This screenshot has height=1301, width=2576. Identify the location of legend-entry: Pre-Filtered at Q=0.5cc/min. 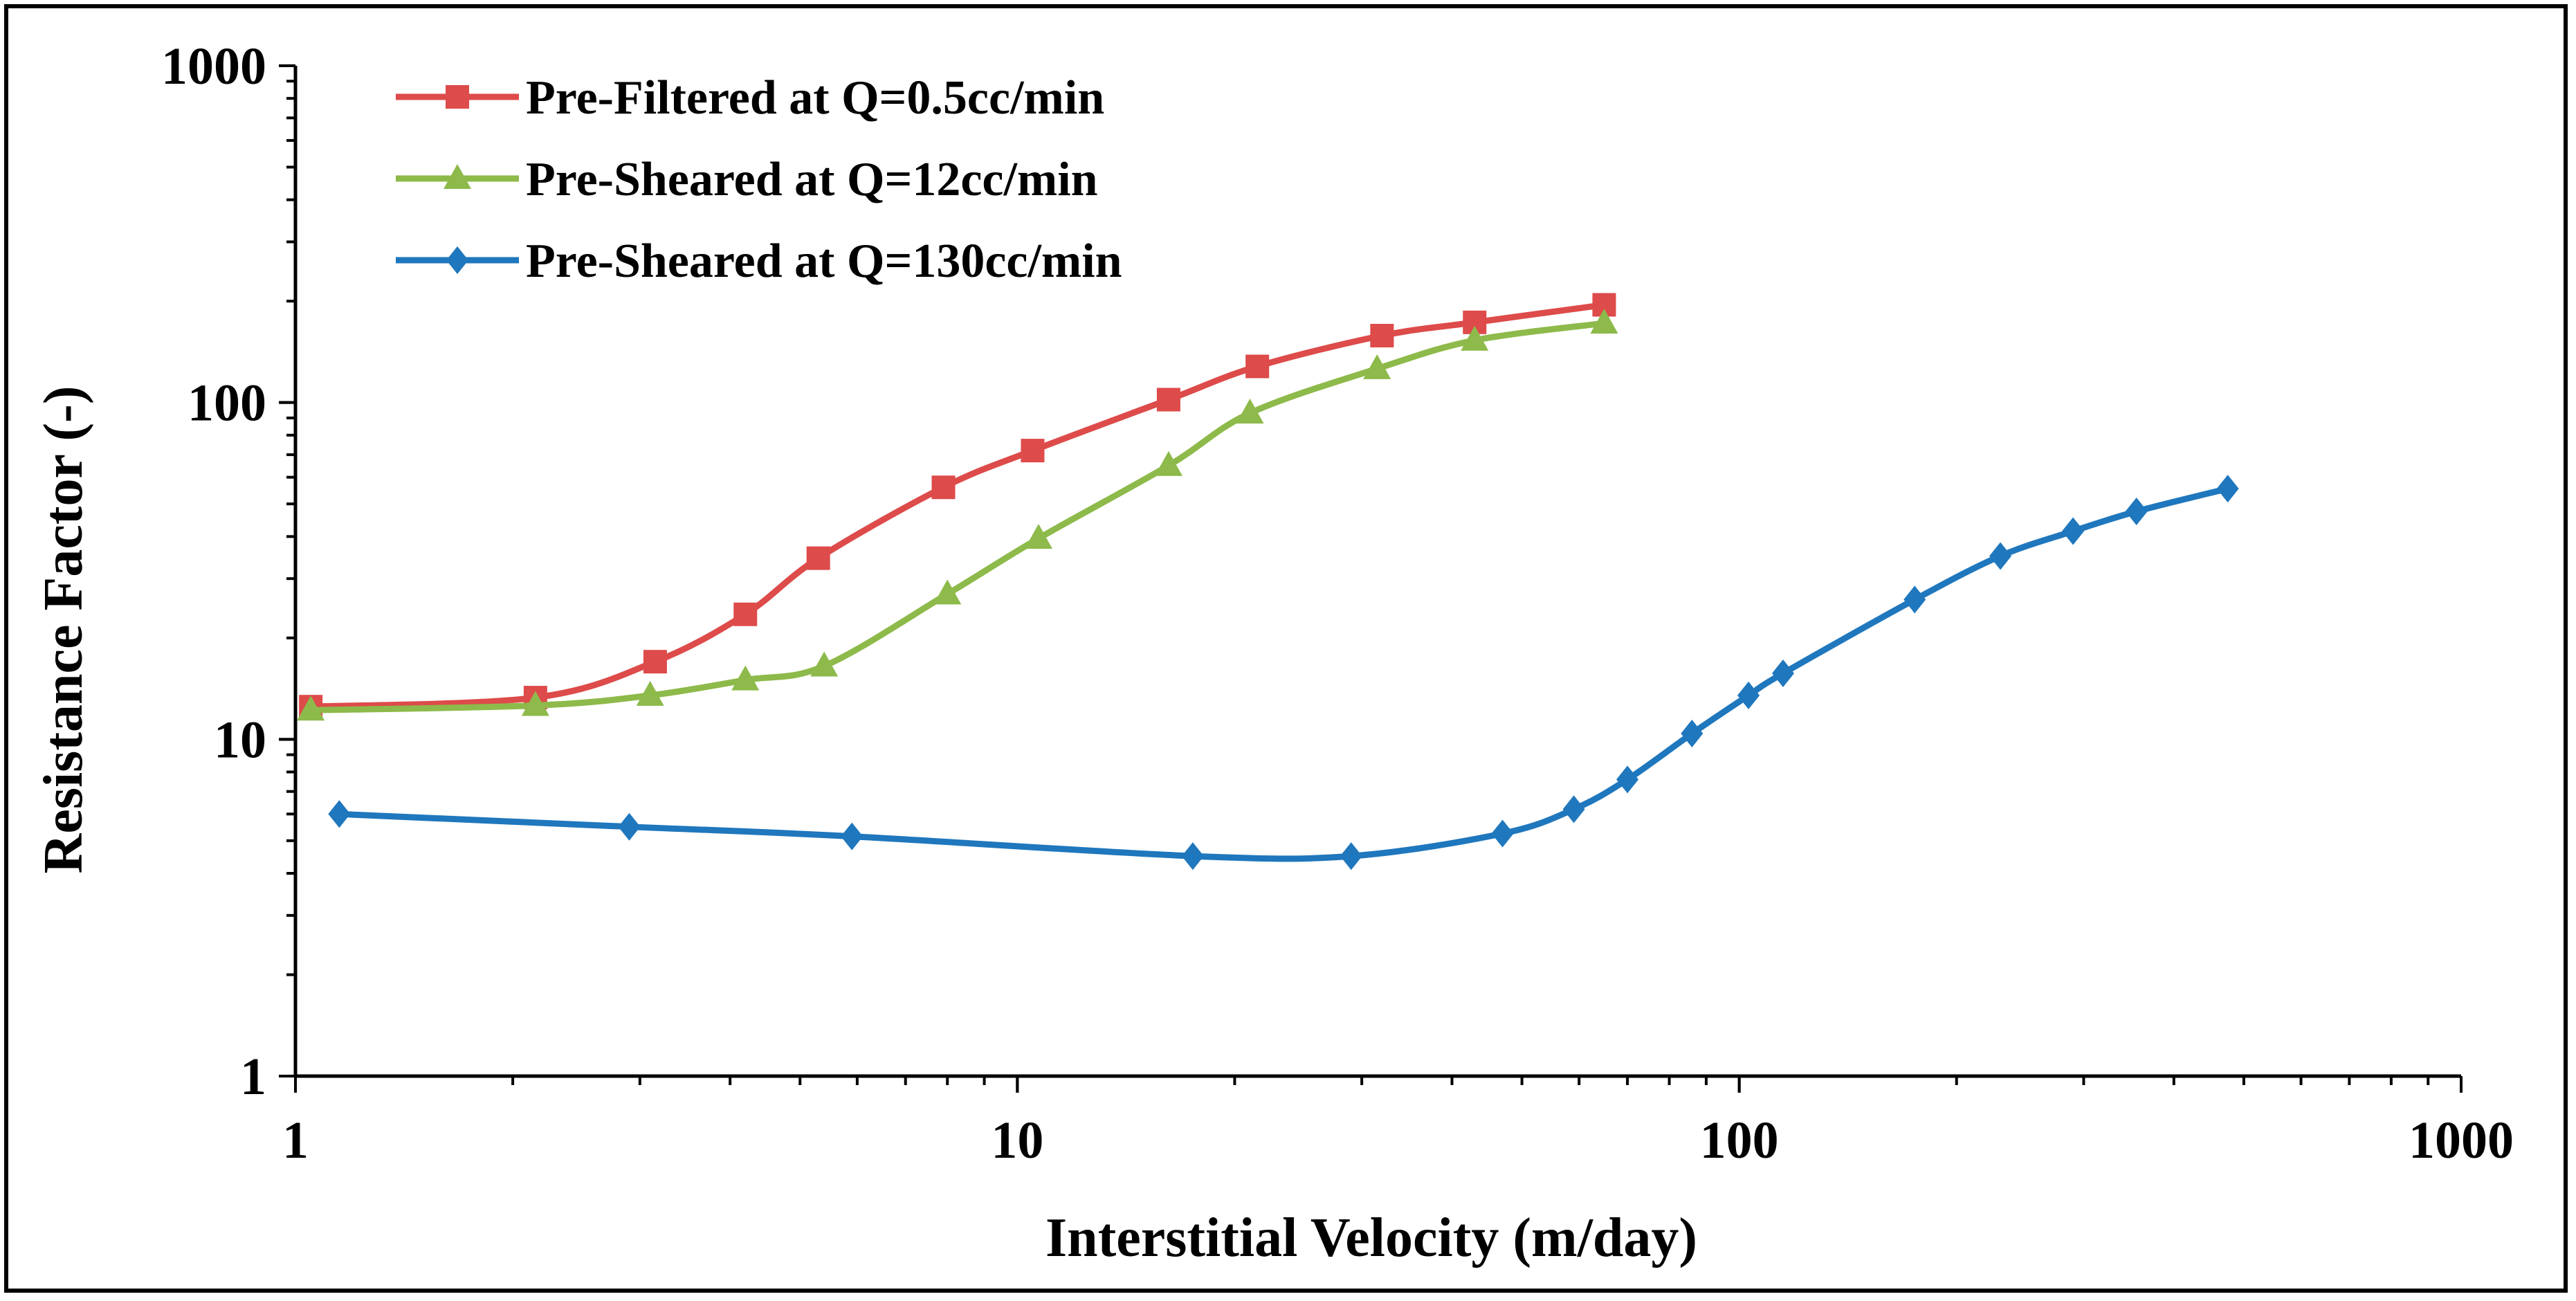
(750, 98).